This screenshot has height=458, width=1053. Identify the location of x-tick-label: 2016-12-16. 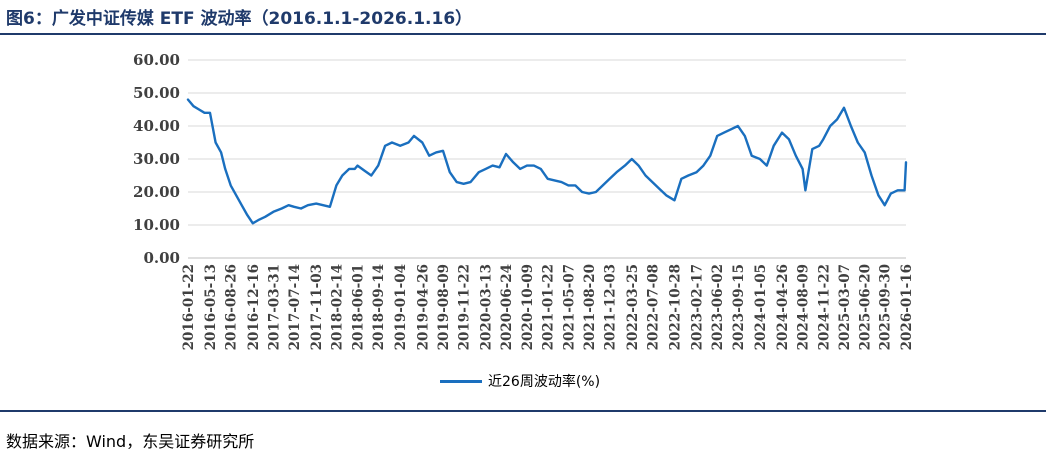
(254, 307).